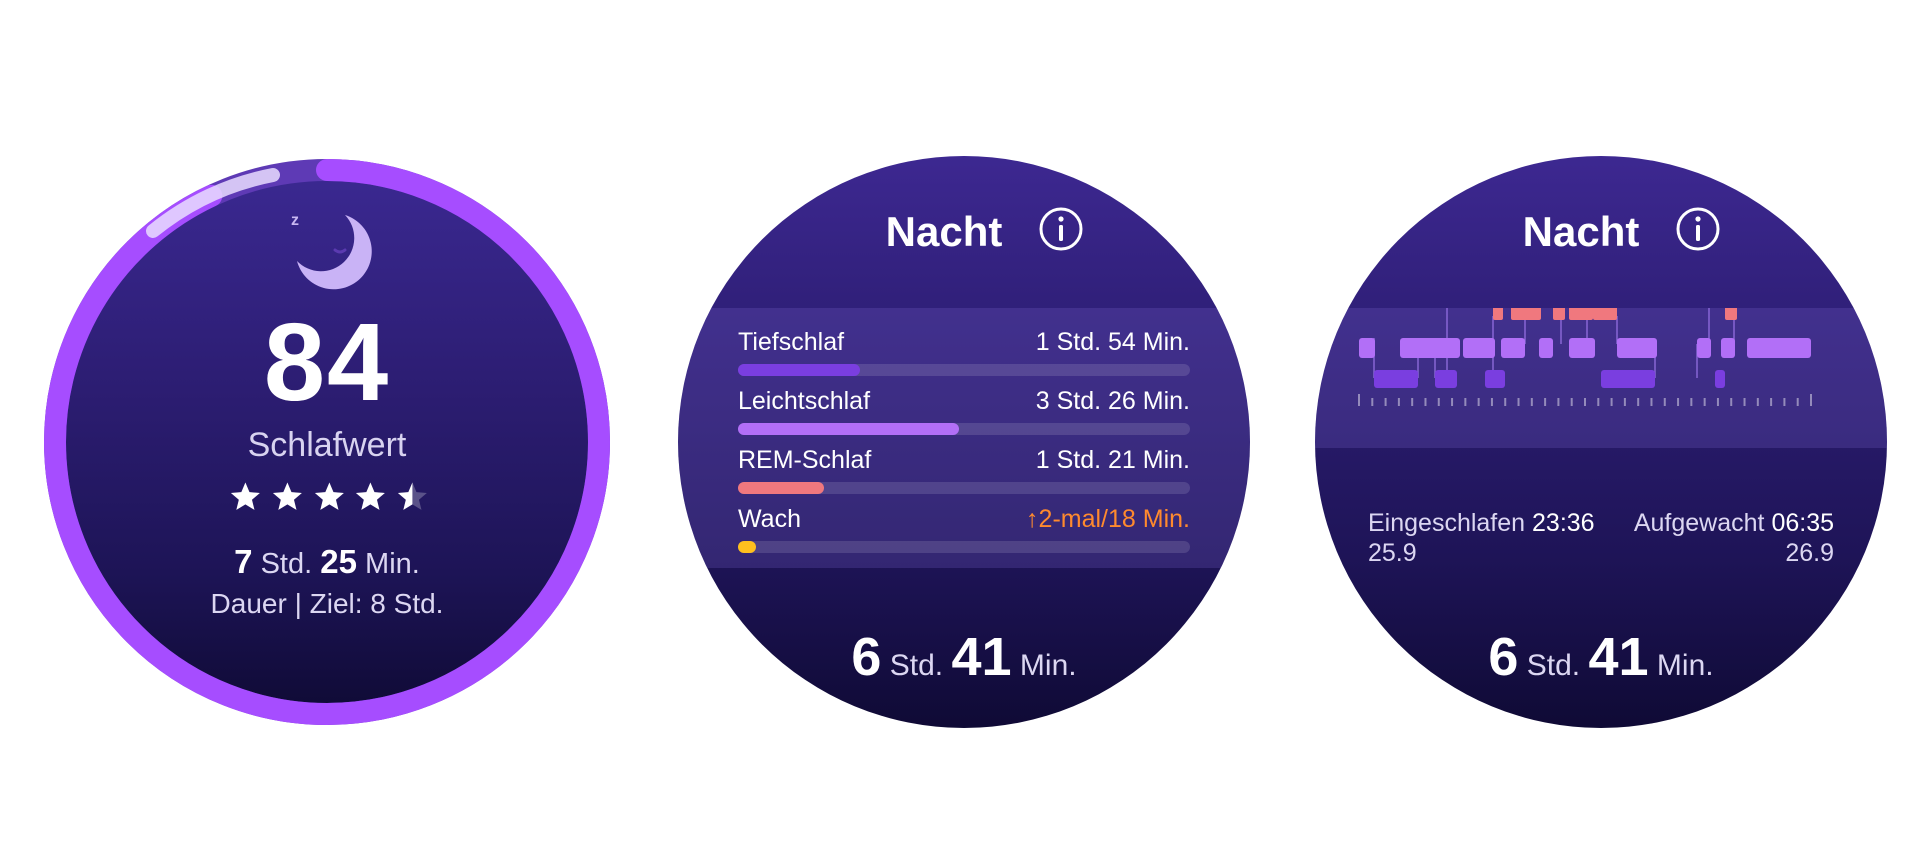  What do you see at coordinates (1032, 519) in the screenshot?
I see `up-arrow-icon: ↑` at bounding box center [1032, 519].